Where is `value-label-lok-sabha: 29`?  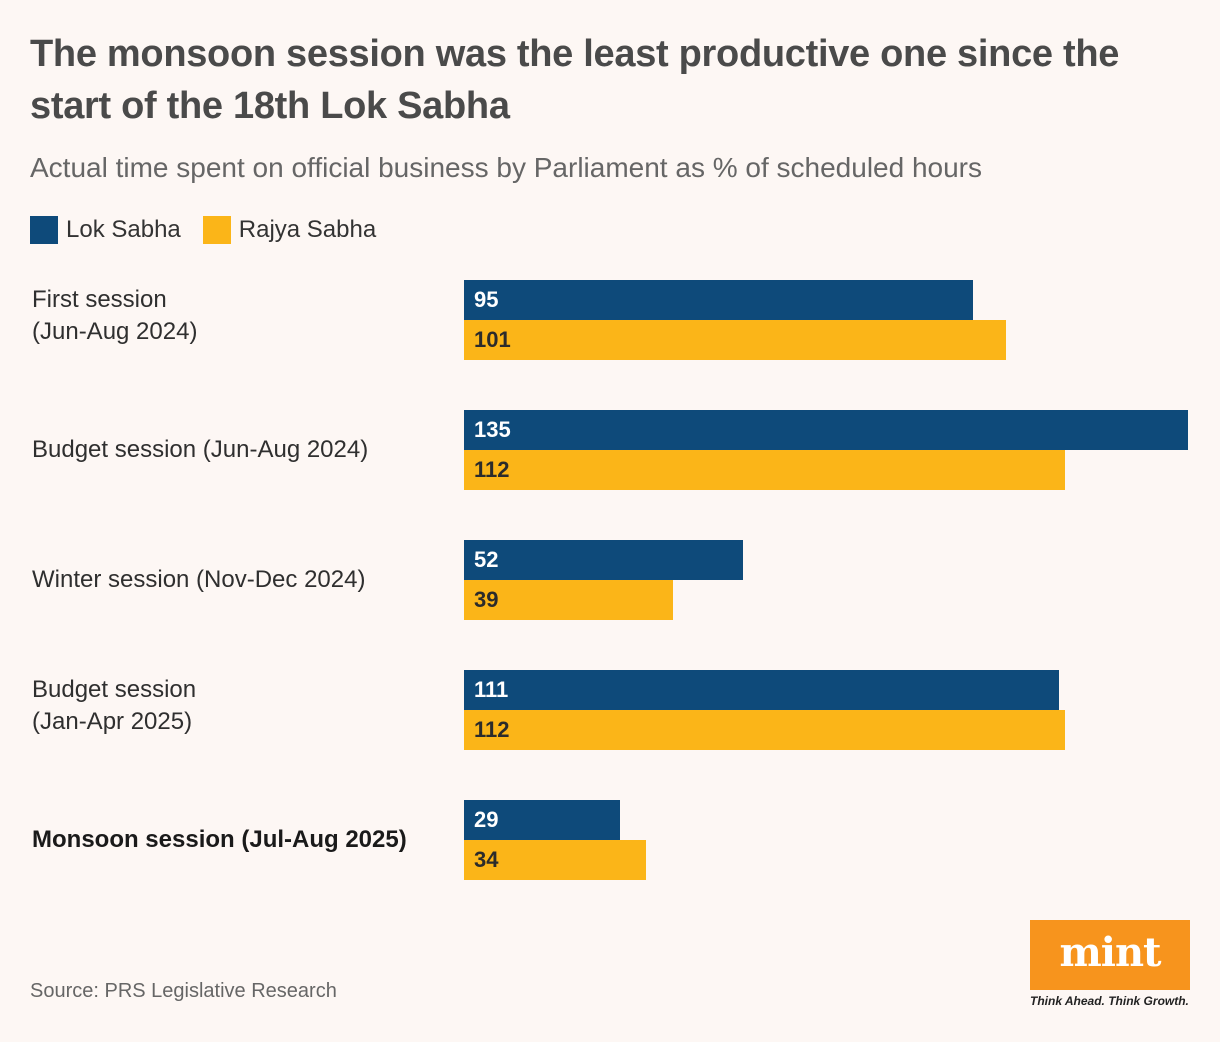 value-label-lok-sabha: 29 is located at coordinates (486, 819).